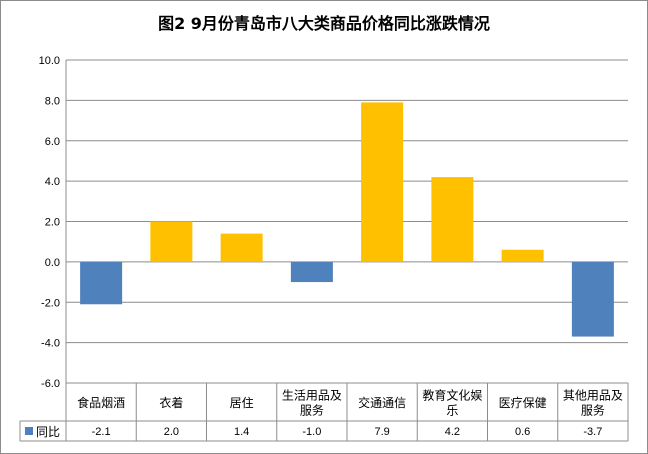 The width and height of the screenshot is (648, 454). I want to click on data-value-label: -2.1, so click(101, 432).